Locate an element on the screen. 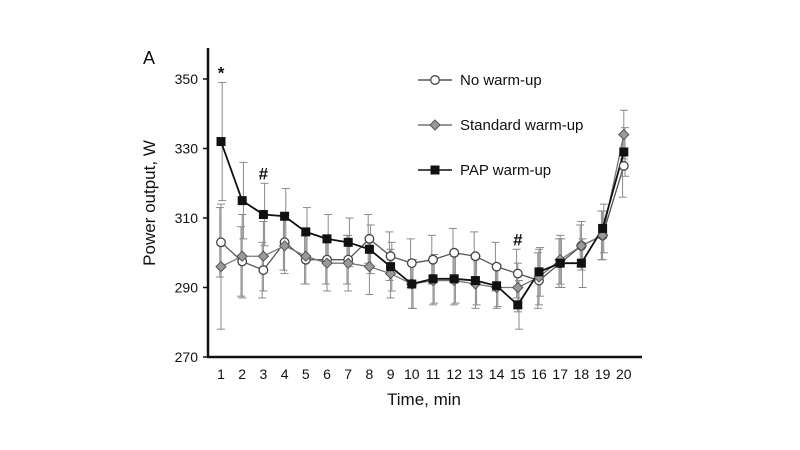 This screenshot has height=450, width=800. significance-marker: * is located at coordinates (221, 72).